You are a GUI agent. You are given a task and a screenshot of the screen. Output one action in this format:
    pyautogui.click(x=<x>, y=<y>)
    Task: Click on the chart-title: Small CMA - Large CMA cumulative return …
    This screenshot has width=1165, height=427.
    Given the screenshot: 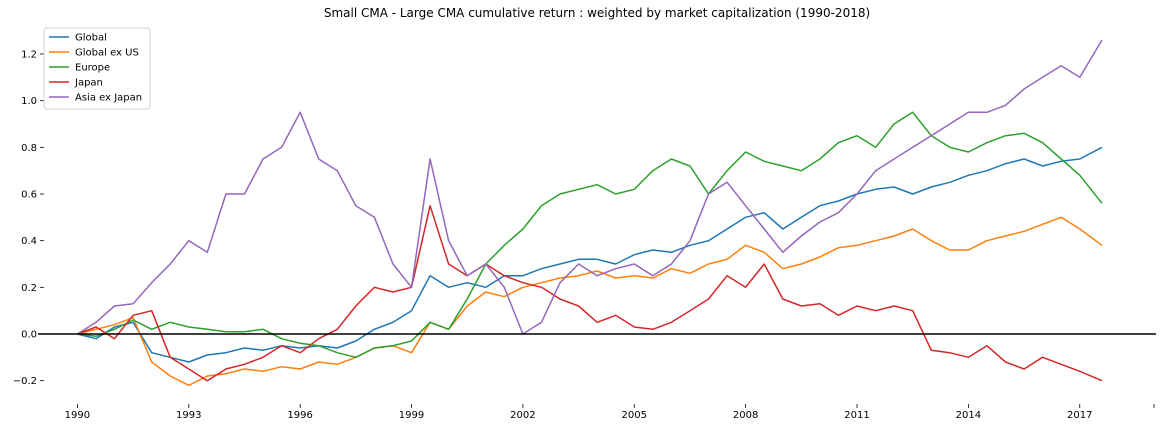 What is the action you would take?
    pyautogui.click(x=597, y=13)
    